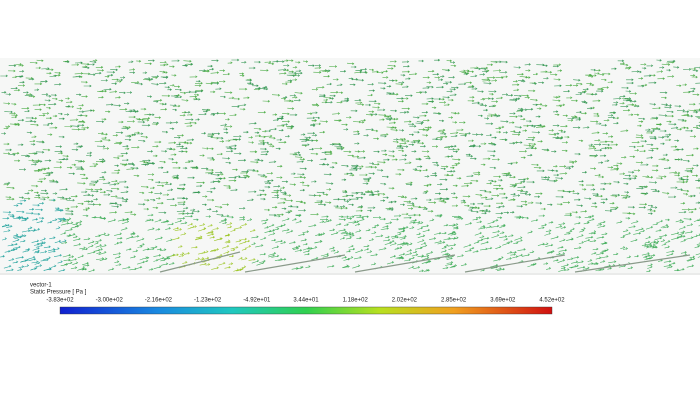  Describe the element at coordinates (454, 301) in the screenshot. I see `colorbar-tick-label: 2.85e+02` at that location.